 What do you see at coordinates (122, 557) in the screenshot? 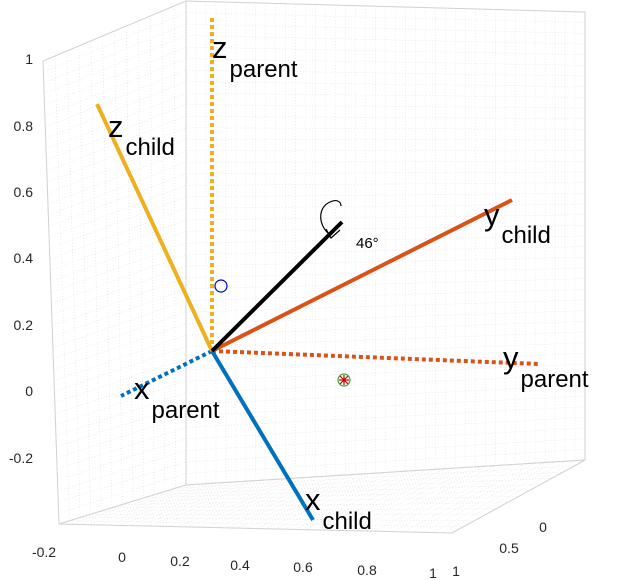
I see `x-tick-label: 0` at bounding box center [122, 557].